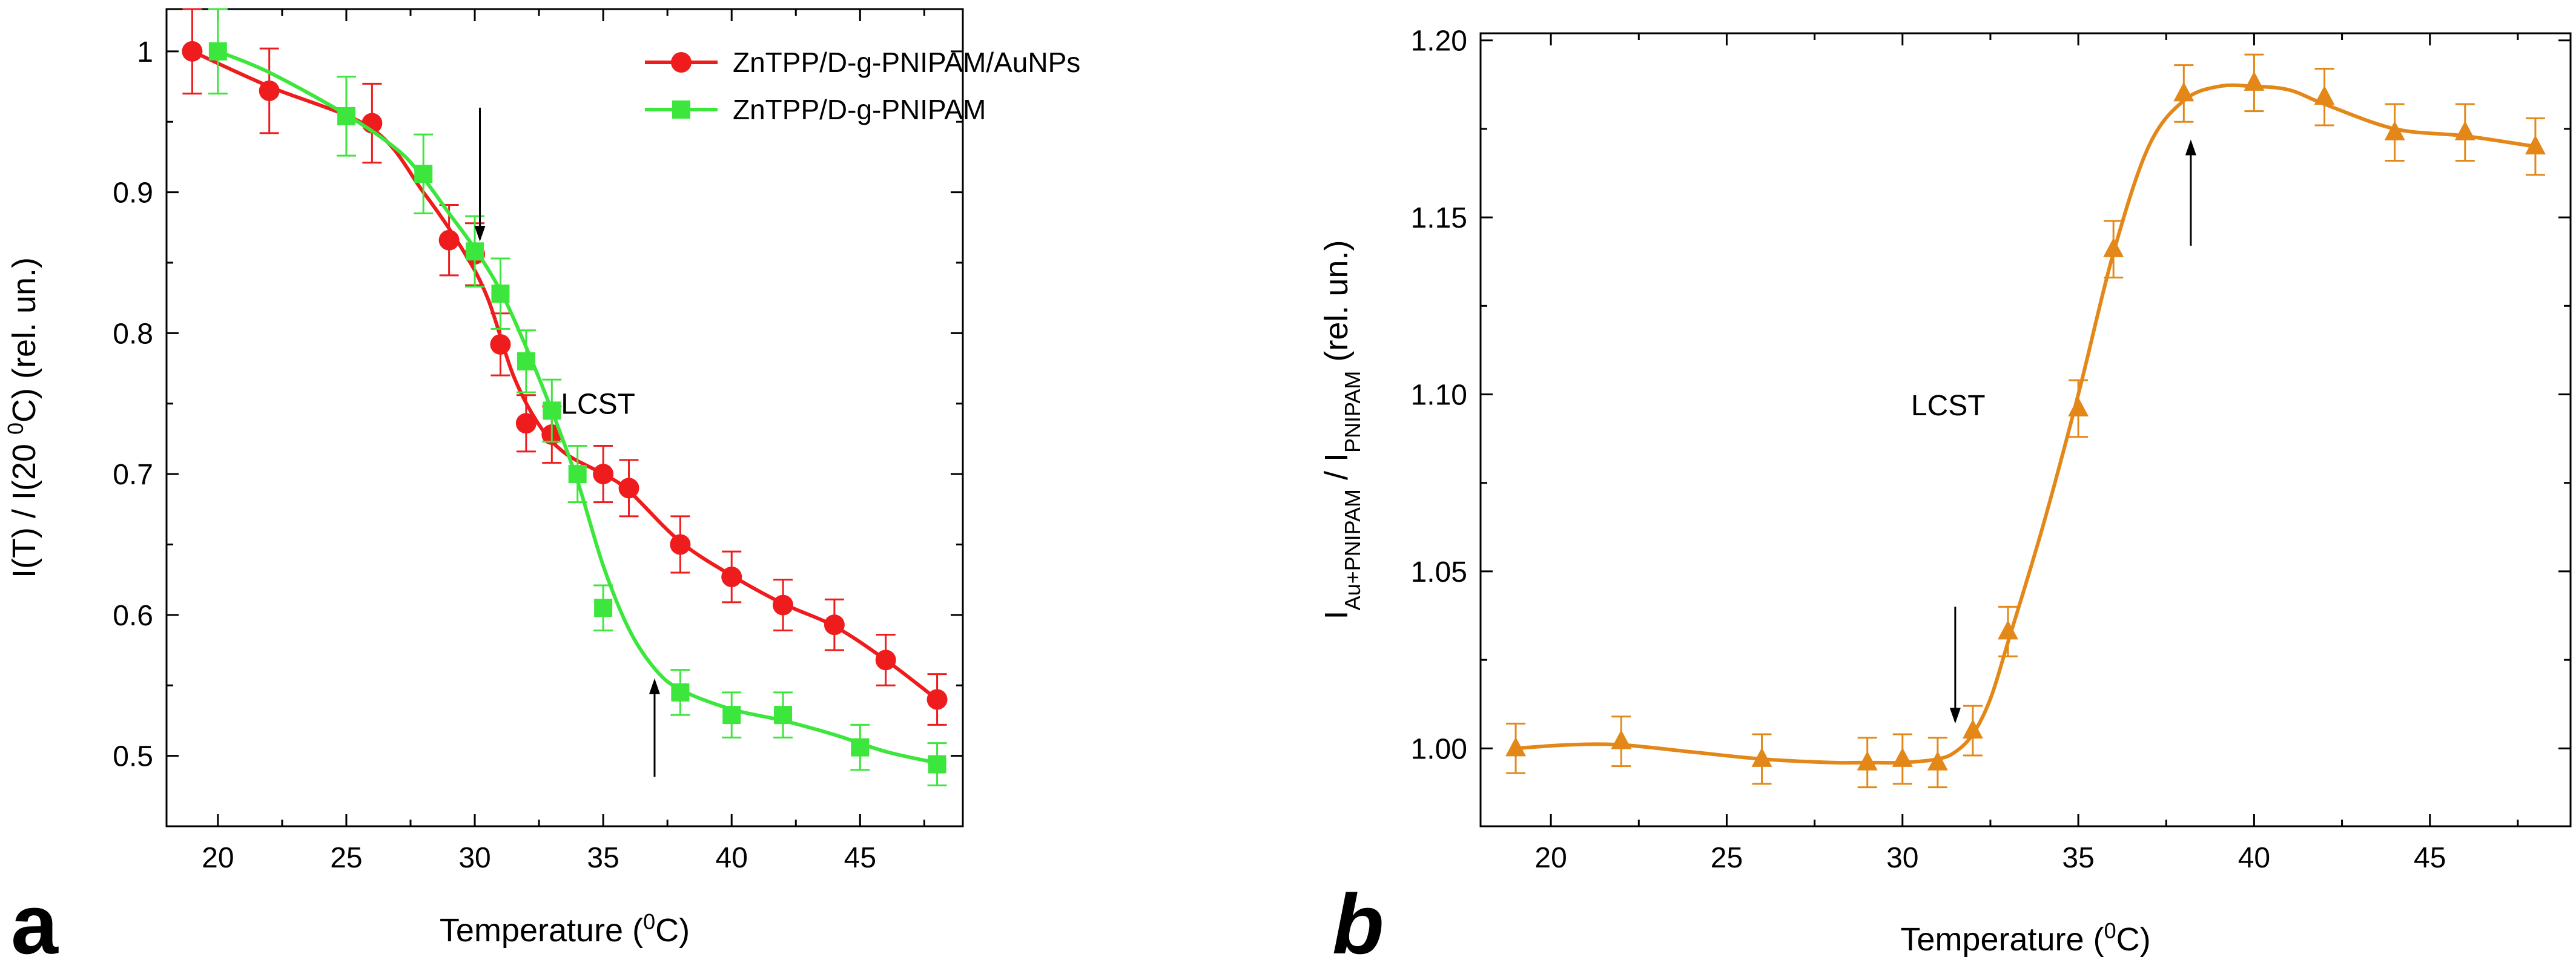 The width and height of the screenshot is (2576, 977). Describe the element at coordinates (24, 507) in the screenshot. I see `y-axis-label-main: I(T) / I(20` at that location.